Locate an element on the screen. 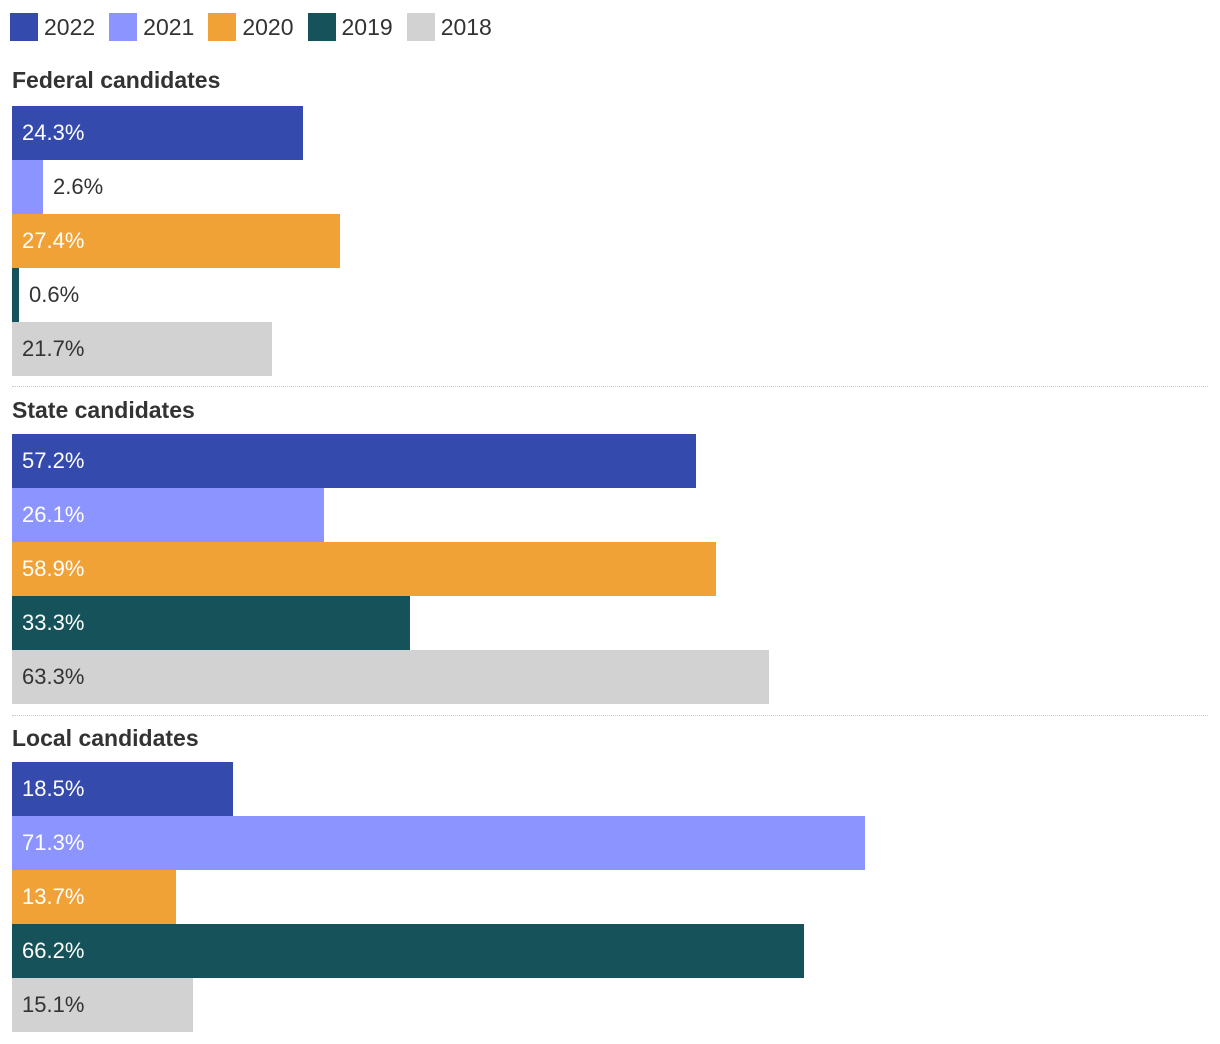 This screenshot has height=1044, width=1220. legend-item-2022: 2022 is located at coordinates (52, 27).